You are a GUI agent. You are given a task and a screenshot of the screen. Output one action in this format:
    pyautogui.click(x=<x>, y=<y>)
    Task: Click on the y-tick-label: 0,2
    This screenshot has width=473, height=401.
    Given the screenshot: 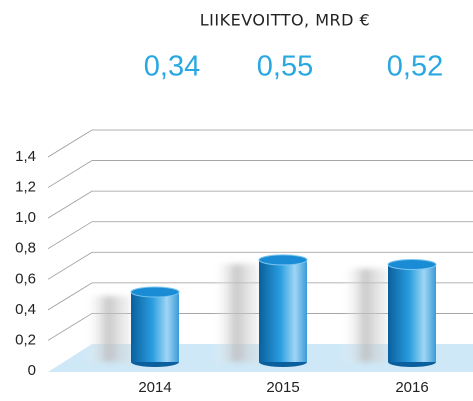 What is the action you would take?
    pyautogui.click(x=25, y=339)
    